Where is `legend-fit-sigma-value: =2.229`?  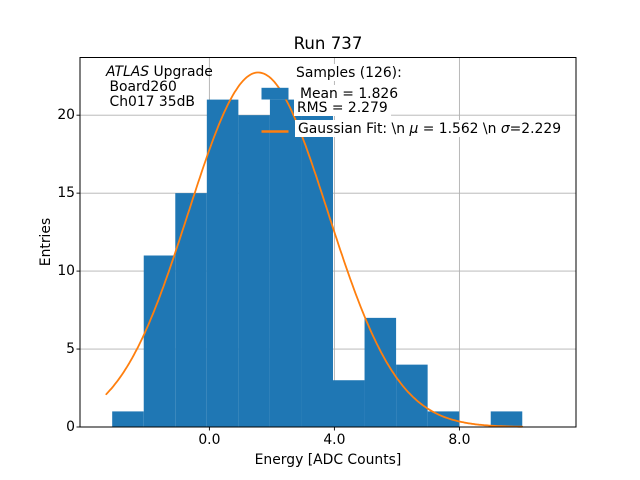 legend-fit-sigma-value: =2.229 is located at coordinates (535, 128).